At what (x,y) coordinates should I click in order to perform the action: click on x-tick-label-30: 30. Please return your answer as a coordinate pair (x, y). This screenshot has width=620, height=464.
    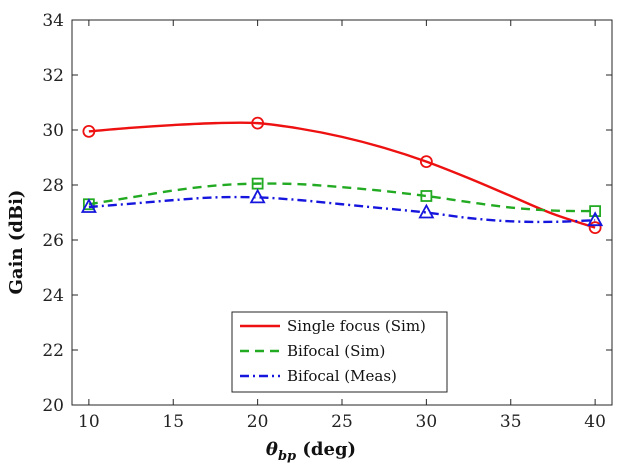
    Looking at the image, I should click on (427, 422).